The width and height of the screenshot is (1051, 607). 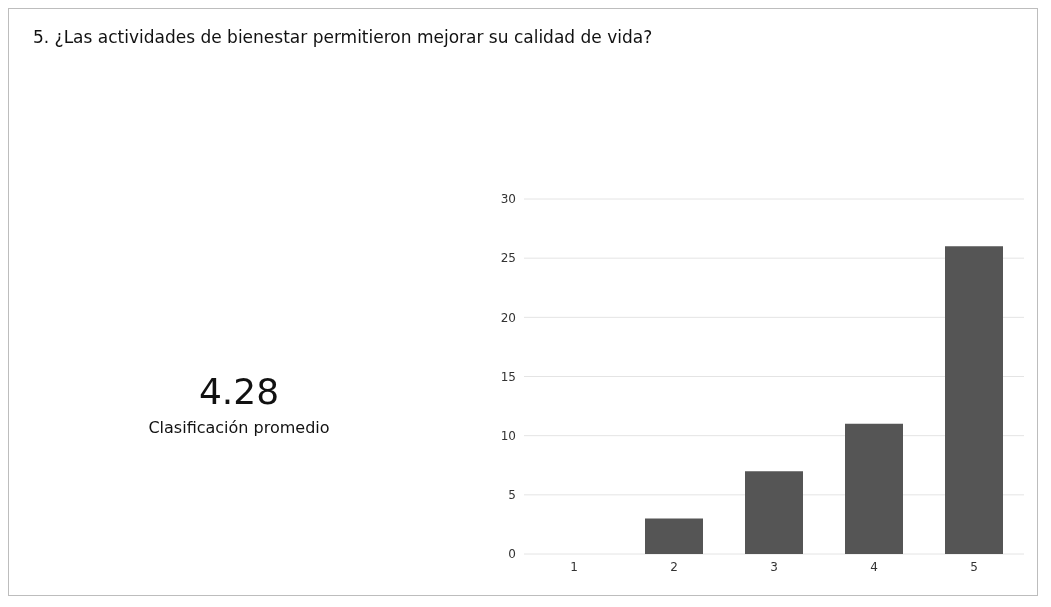 What do you see at coordinates (508, 435) in the screenshot?
I see `y-tick-label: 10` at bounding box center [508, 435].